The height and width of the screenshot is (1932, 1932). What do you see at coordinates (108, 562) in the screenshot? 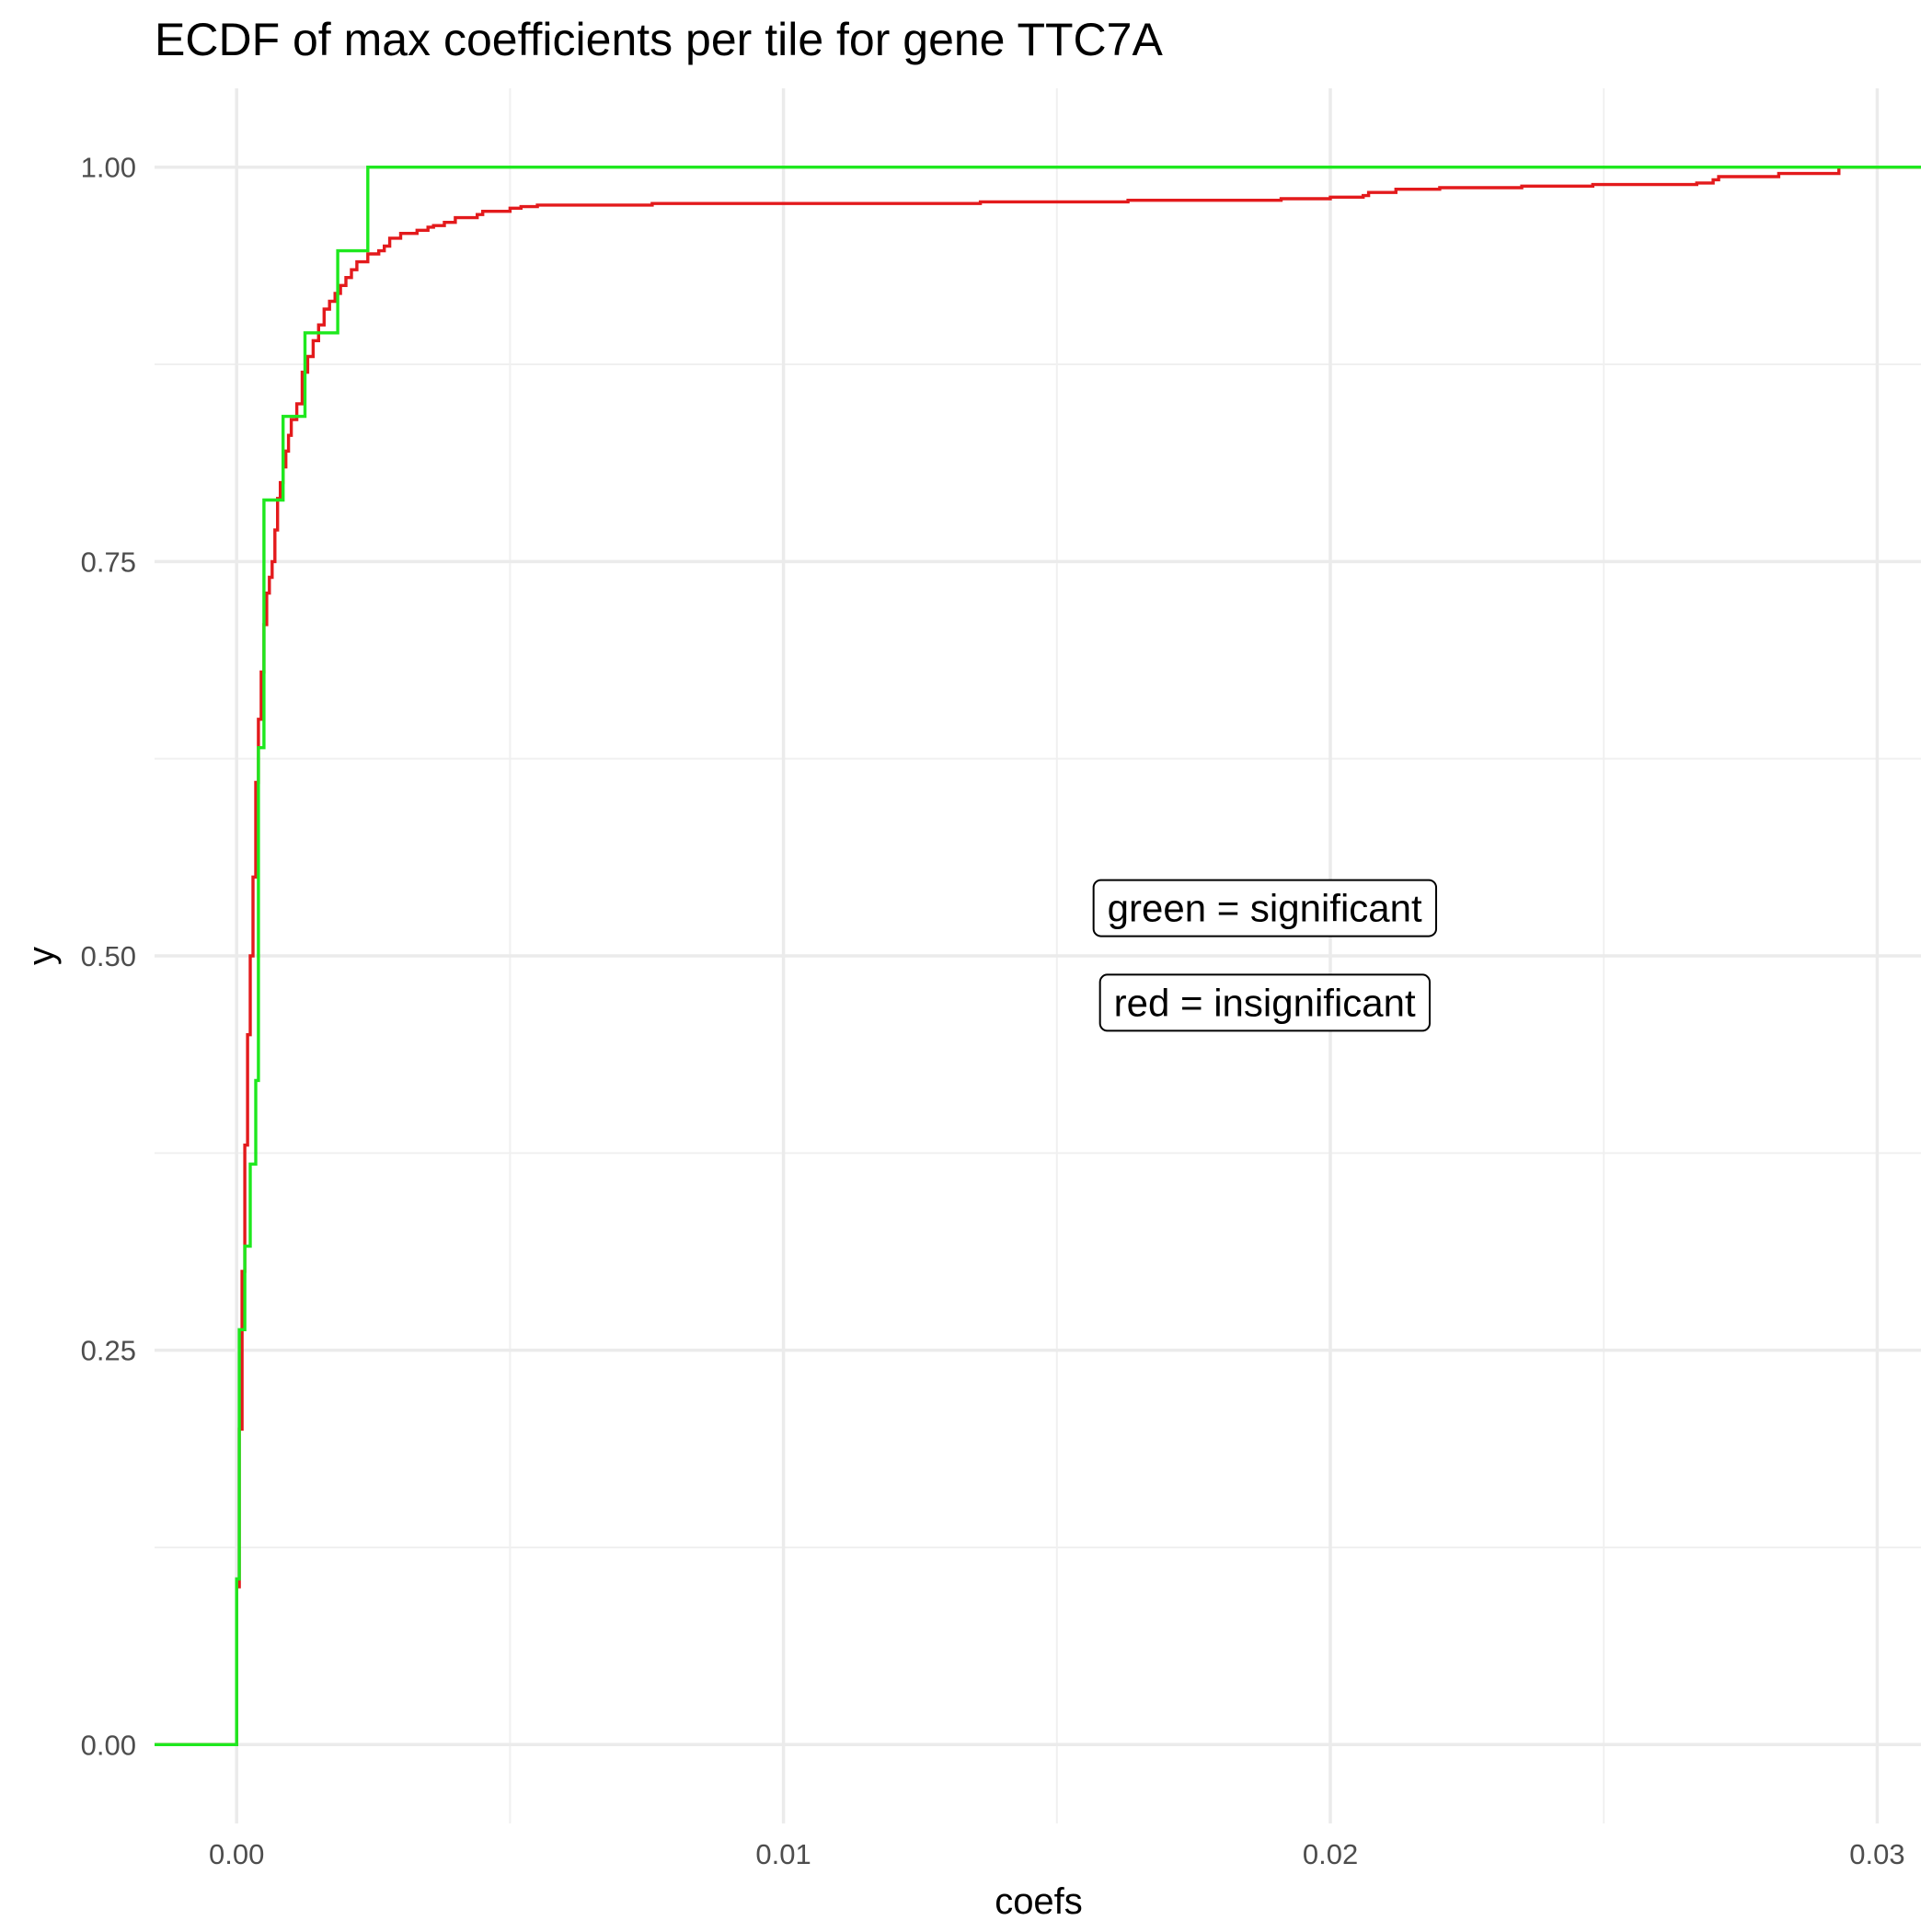
I see `y-tick-label: 0.75` at bounding box center [108, 562].